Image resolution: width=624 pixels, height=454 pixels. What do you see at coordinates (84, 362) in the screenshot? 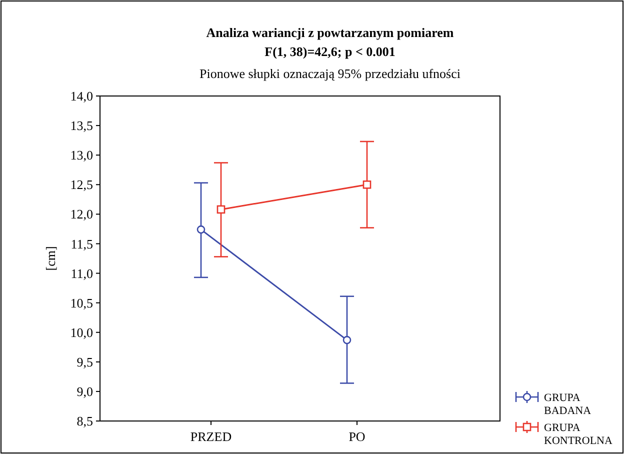
I see `y-tick-label: 9,5` at bounding box center [84, 362].